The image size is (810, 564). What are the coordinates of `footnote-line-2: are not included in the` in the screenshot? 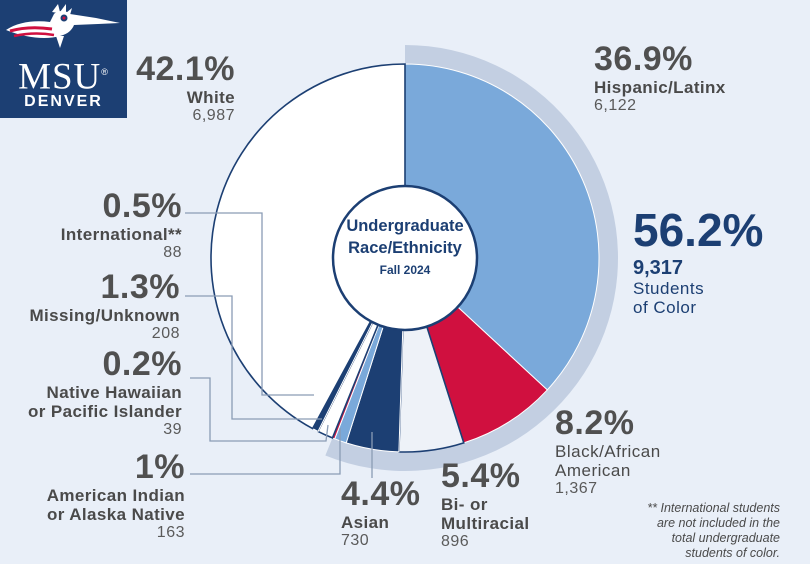 It's located at (718, 523).